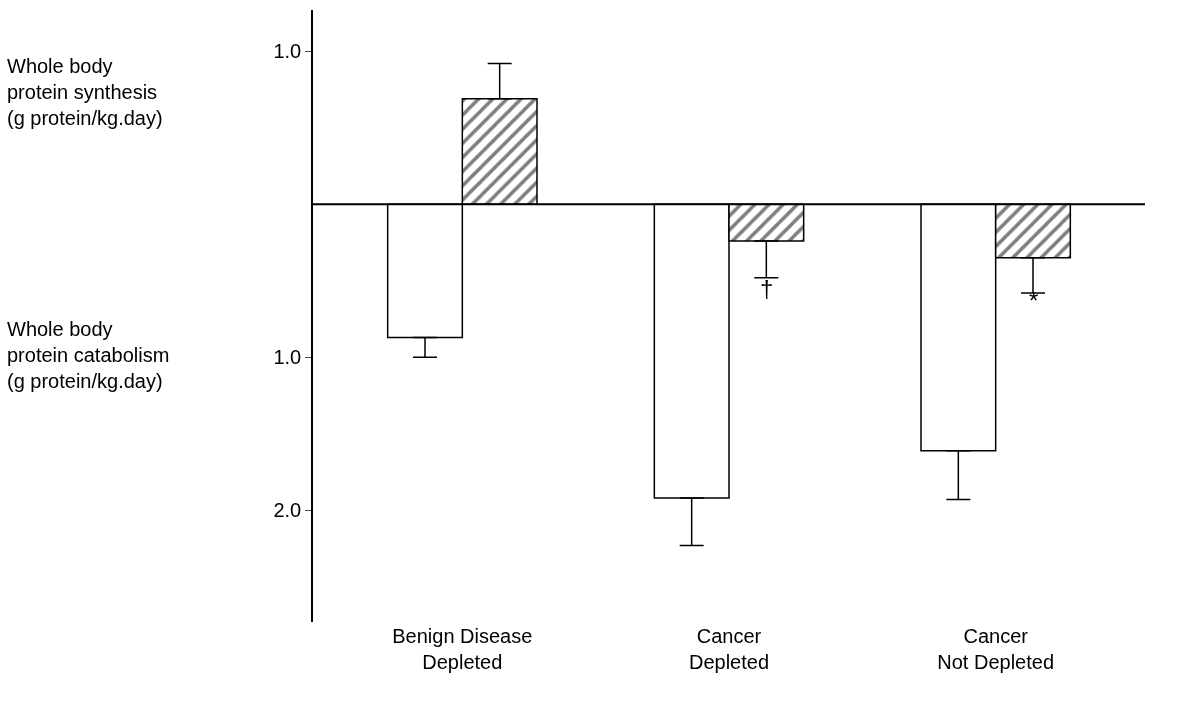 This screenshot has width=1187, height=702. I want to click on text: Whole body protein synthesis (g protein/kg.day), so click(85, 92).